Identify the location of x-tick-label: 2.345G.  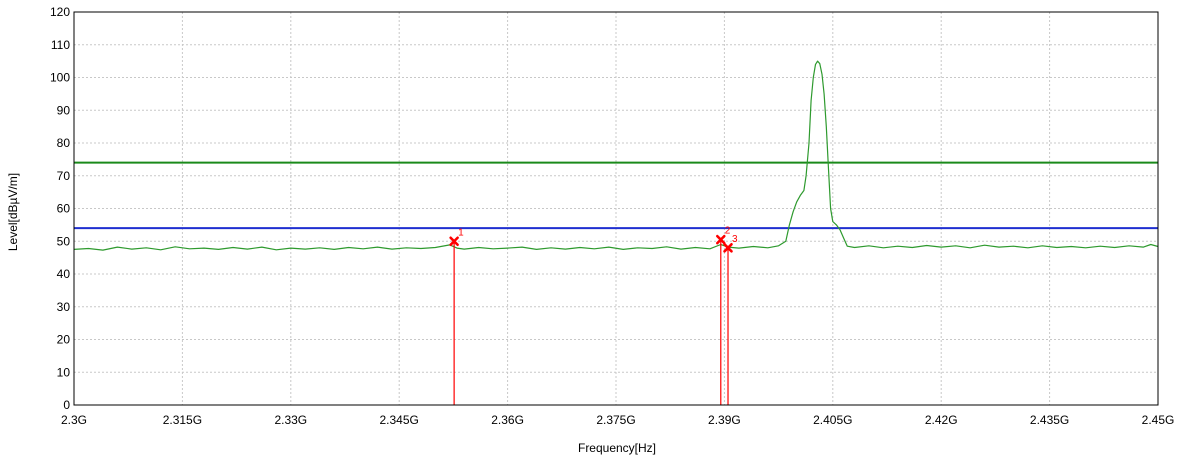
(399, 420).